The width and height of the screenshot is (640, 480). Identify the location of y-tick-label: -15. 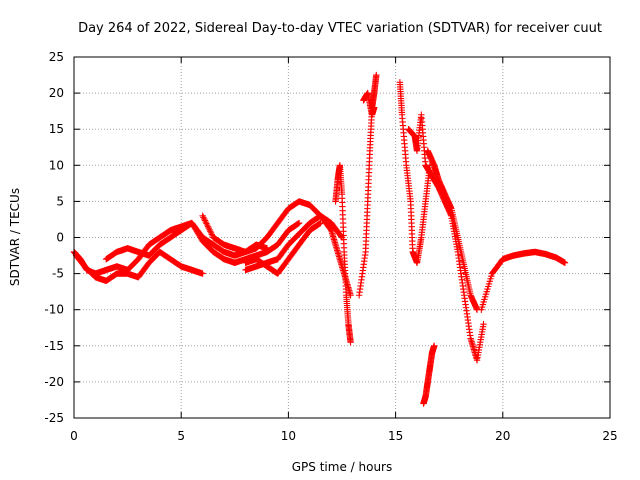
(54, 346).